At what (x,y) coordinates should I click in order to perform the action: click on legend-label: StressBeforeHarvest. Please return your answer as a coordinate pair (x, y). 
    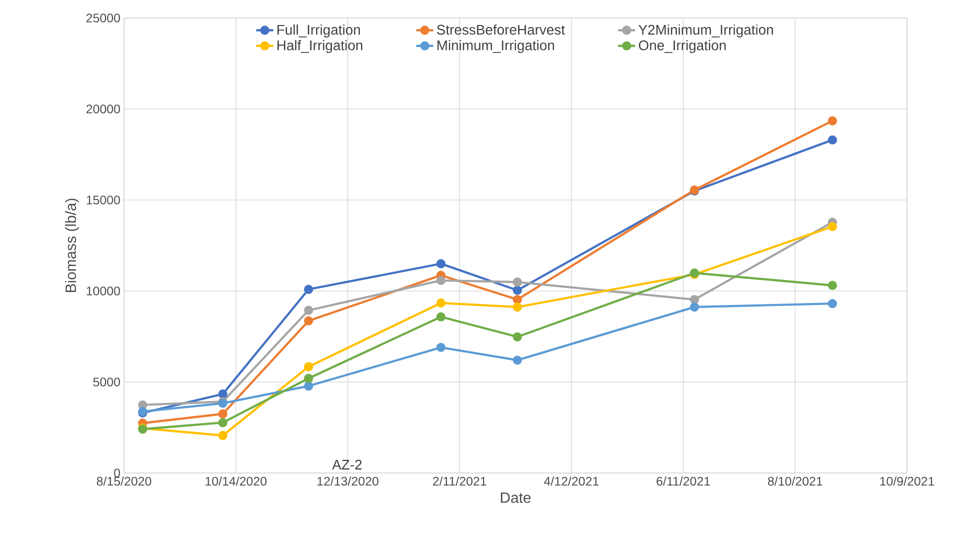
    Looking at the image, I should click on (500, 29).